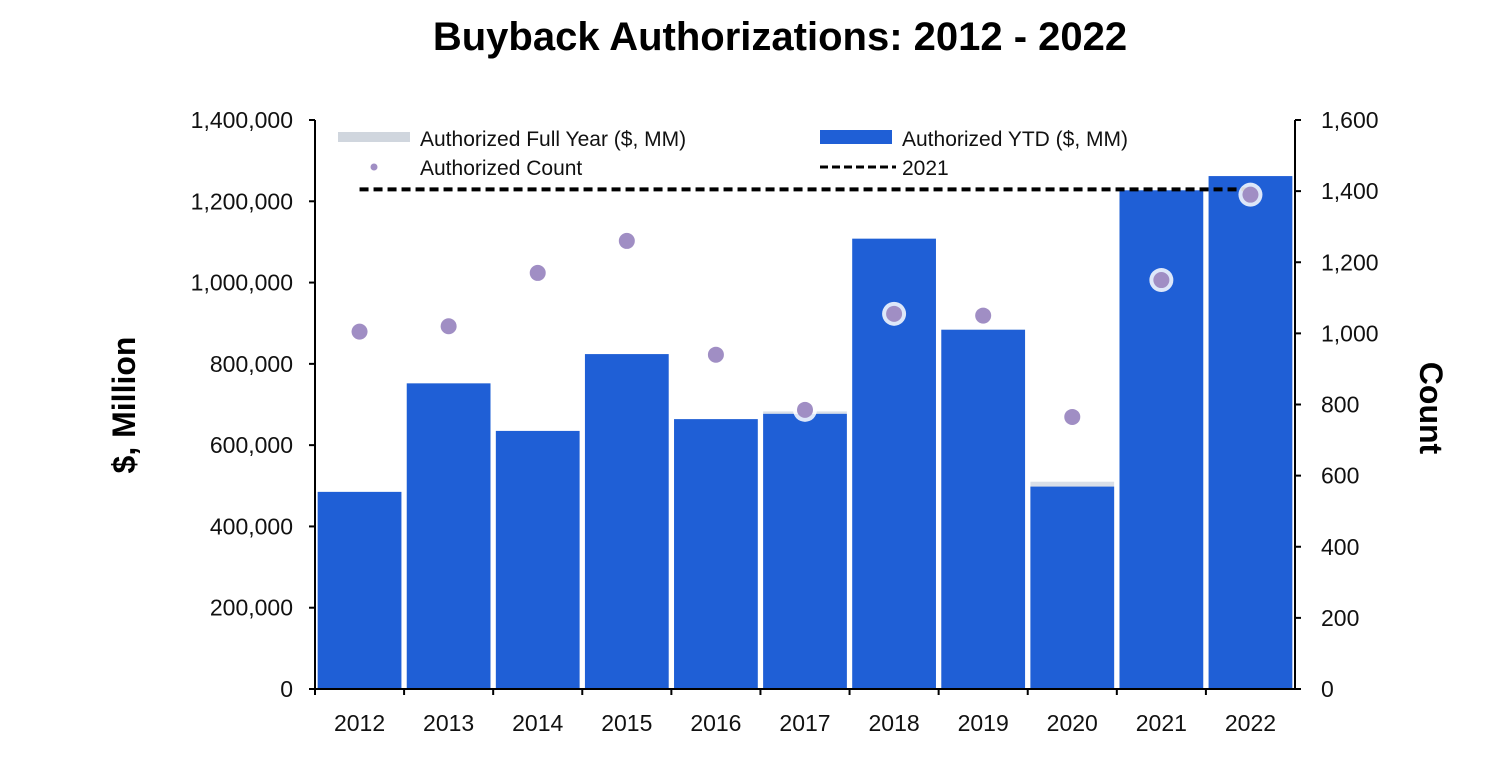  What do you see at coordinates (537, 559) in the screenshot?
I see `ytd-bar-2014` at bounding box center [537, 559].